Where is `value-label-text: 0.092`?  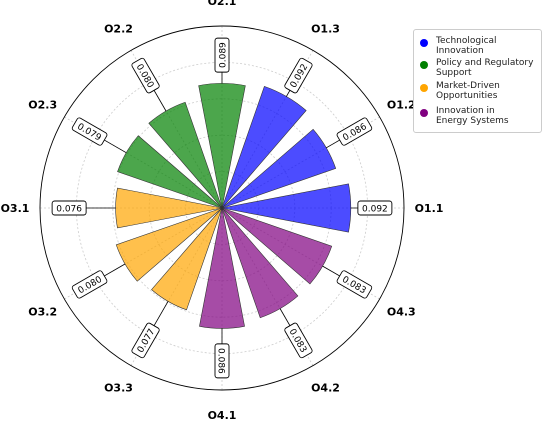 value-label-text: 0.092 is located at coordinates (375, 209).